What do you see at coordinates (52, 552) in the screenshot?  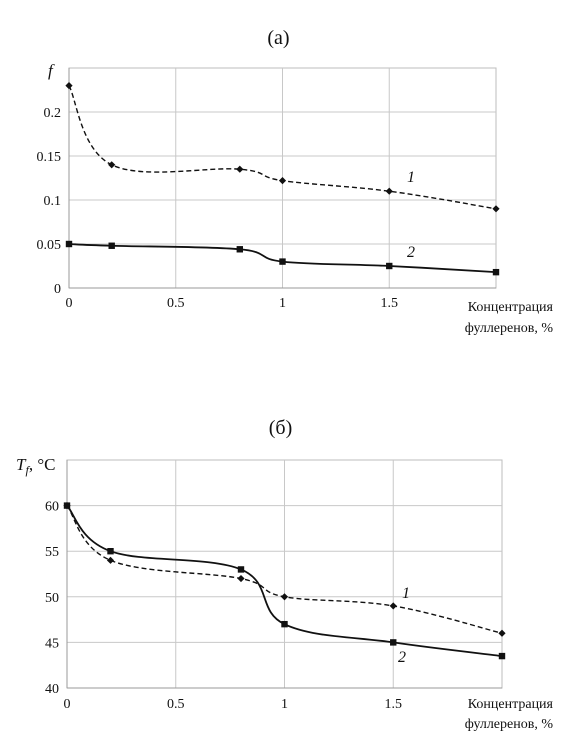 I see `y-tick-label: 55` at bounding box center [52, 552].